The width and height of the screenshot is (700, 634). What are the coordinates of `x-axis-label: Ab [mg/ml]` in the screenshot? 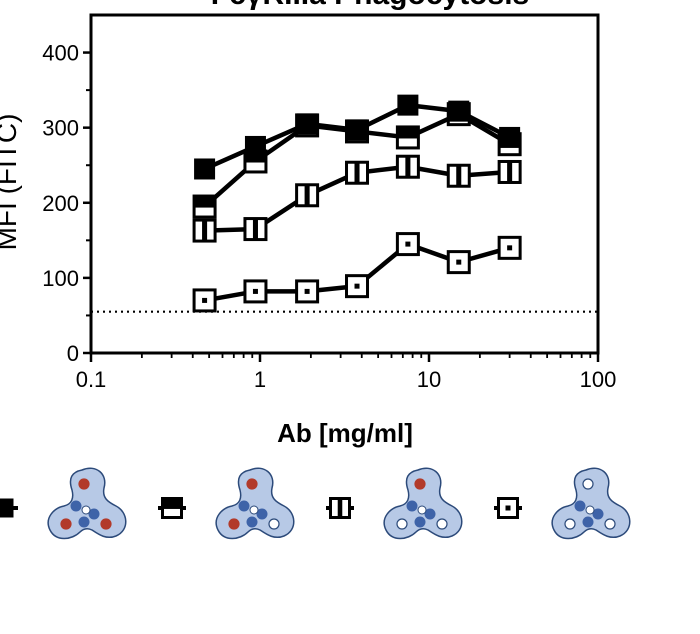 It's located at (345, 433).